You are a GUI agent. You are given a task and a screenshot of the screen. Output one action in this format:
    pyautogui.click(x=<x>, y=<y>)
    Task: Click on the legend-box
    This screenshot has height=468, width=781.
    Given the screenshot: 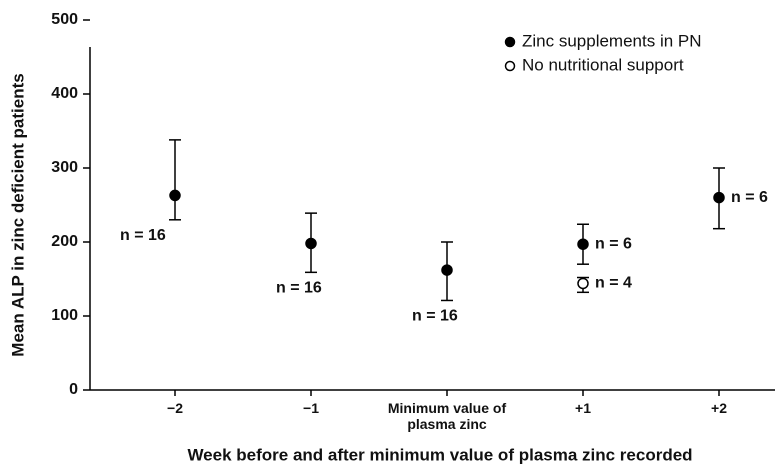 What is the action you would take?
    pyautogui.click(x=637, y=55)
    